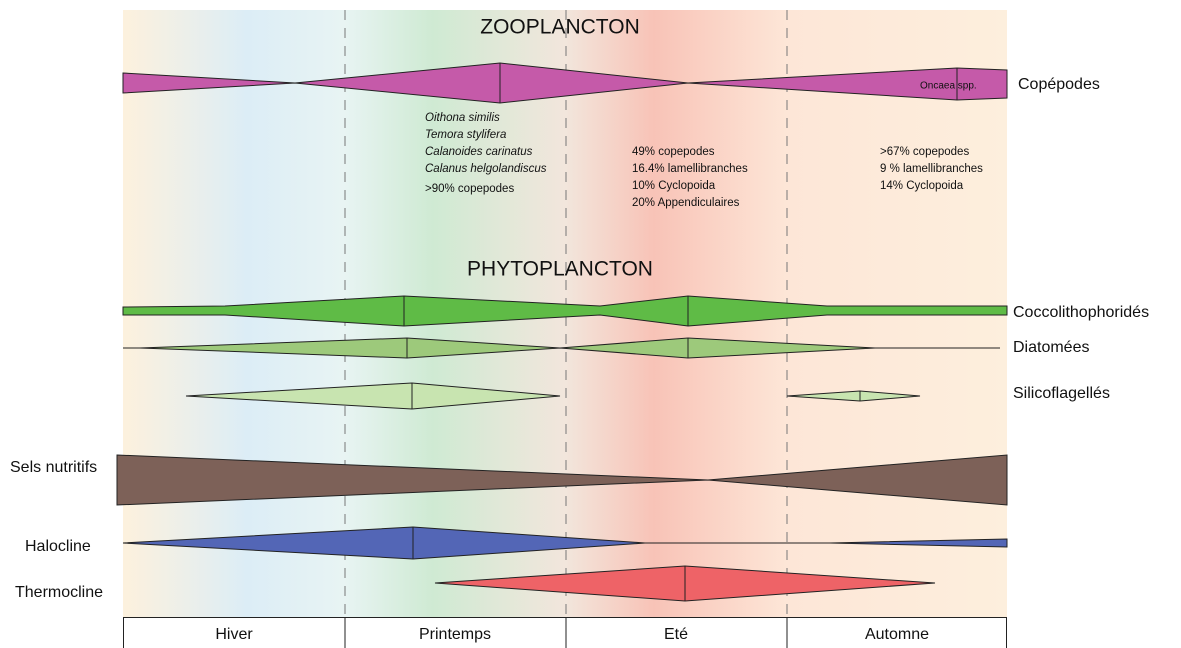 The image size is (1181, 648). I want to click on halocline-shape, so click(918, 543).